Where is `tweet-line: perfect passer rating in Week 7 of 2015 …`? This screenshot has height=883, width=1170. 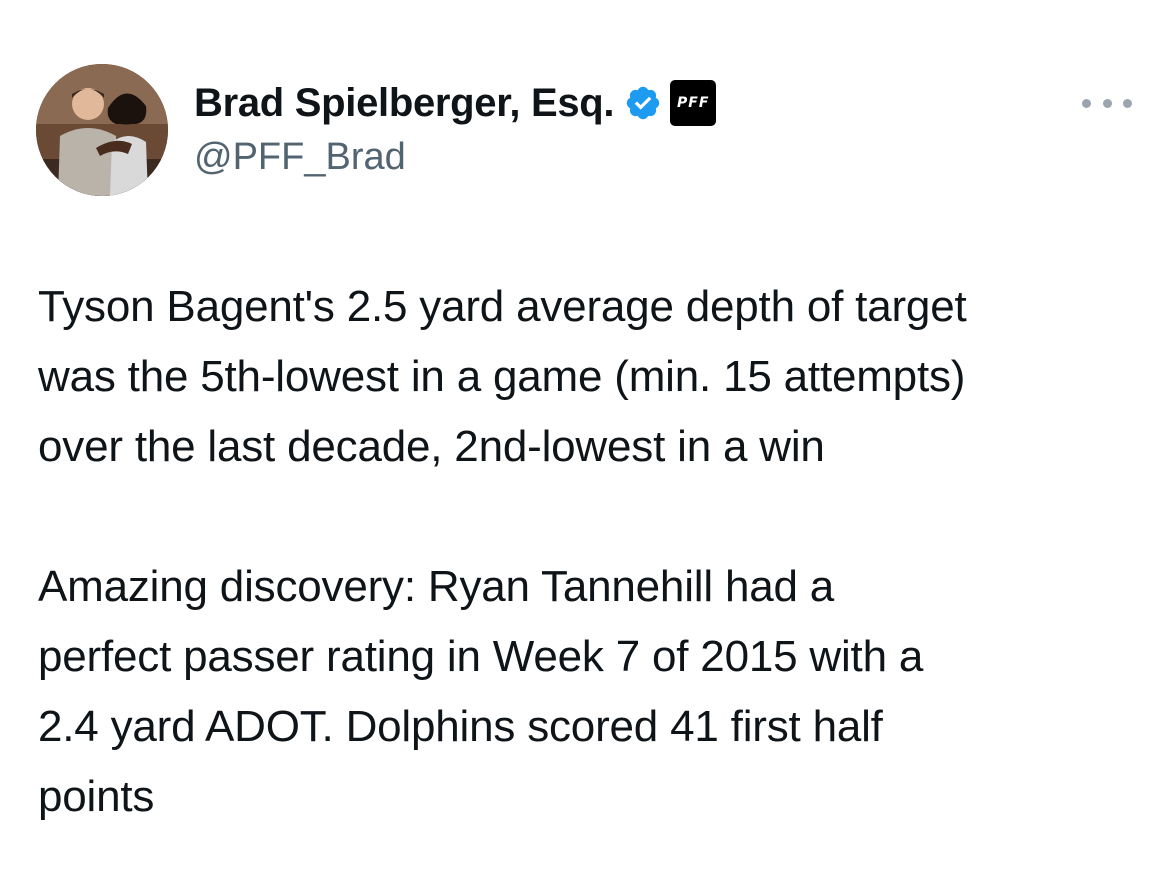 tweet-line: perfect passer rating in Week 7 of 2015 … is located at coordinates (481, 656).